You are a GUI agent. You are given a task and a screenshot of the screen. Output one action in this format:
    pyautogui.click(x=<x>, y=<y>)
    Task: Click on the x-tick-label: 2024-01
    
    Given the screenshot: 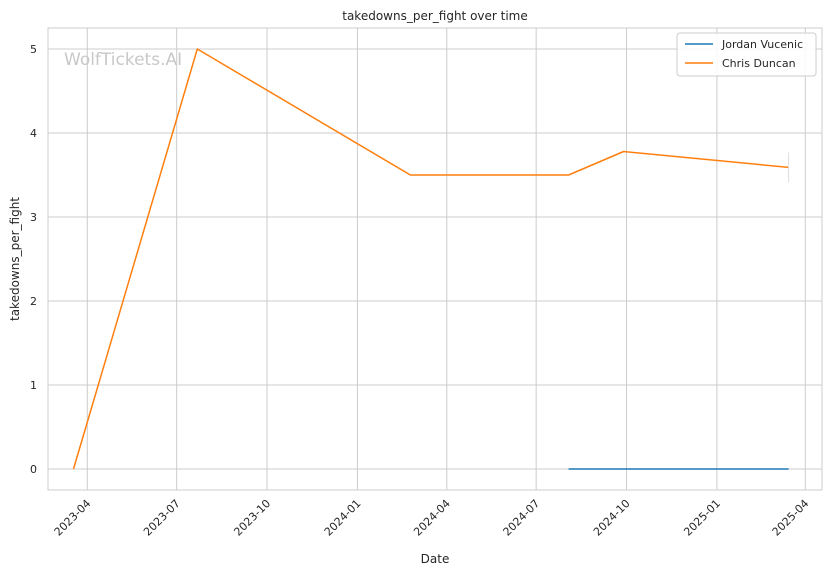 What is the action you would take?
    pyautogui.click(x=343, y=518)
    